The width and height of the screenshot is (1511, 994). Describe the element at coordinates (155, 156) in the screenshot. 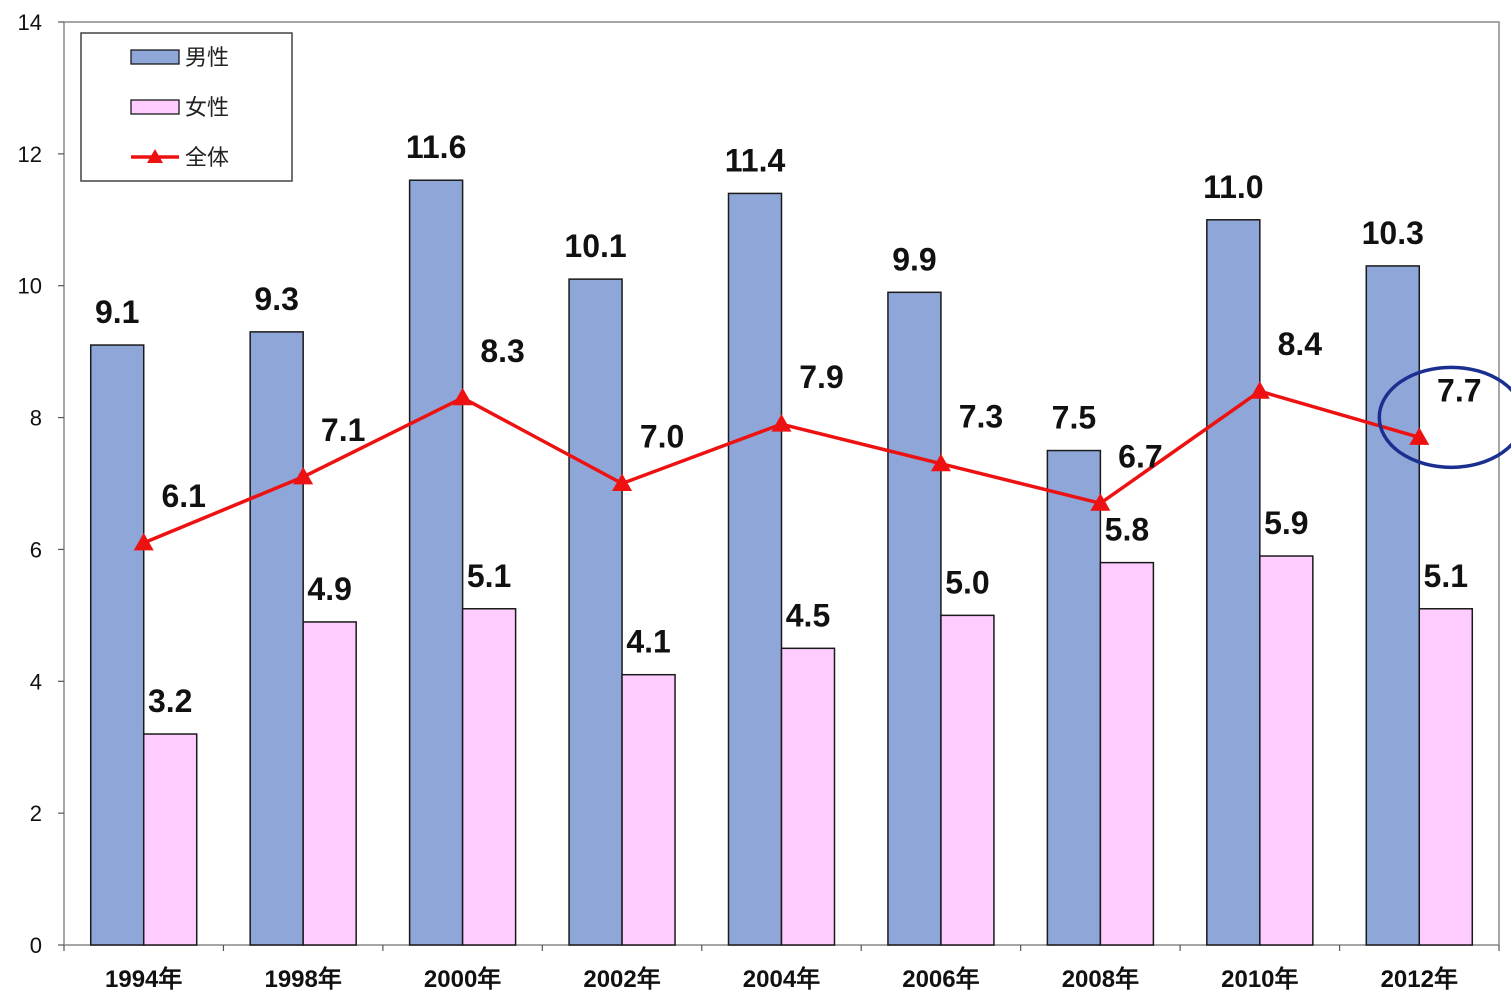

I see `legend-marker` at that location.